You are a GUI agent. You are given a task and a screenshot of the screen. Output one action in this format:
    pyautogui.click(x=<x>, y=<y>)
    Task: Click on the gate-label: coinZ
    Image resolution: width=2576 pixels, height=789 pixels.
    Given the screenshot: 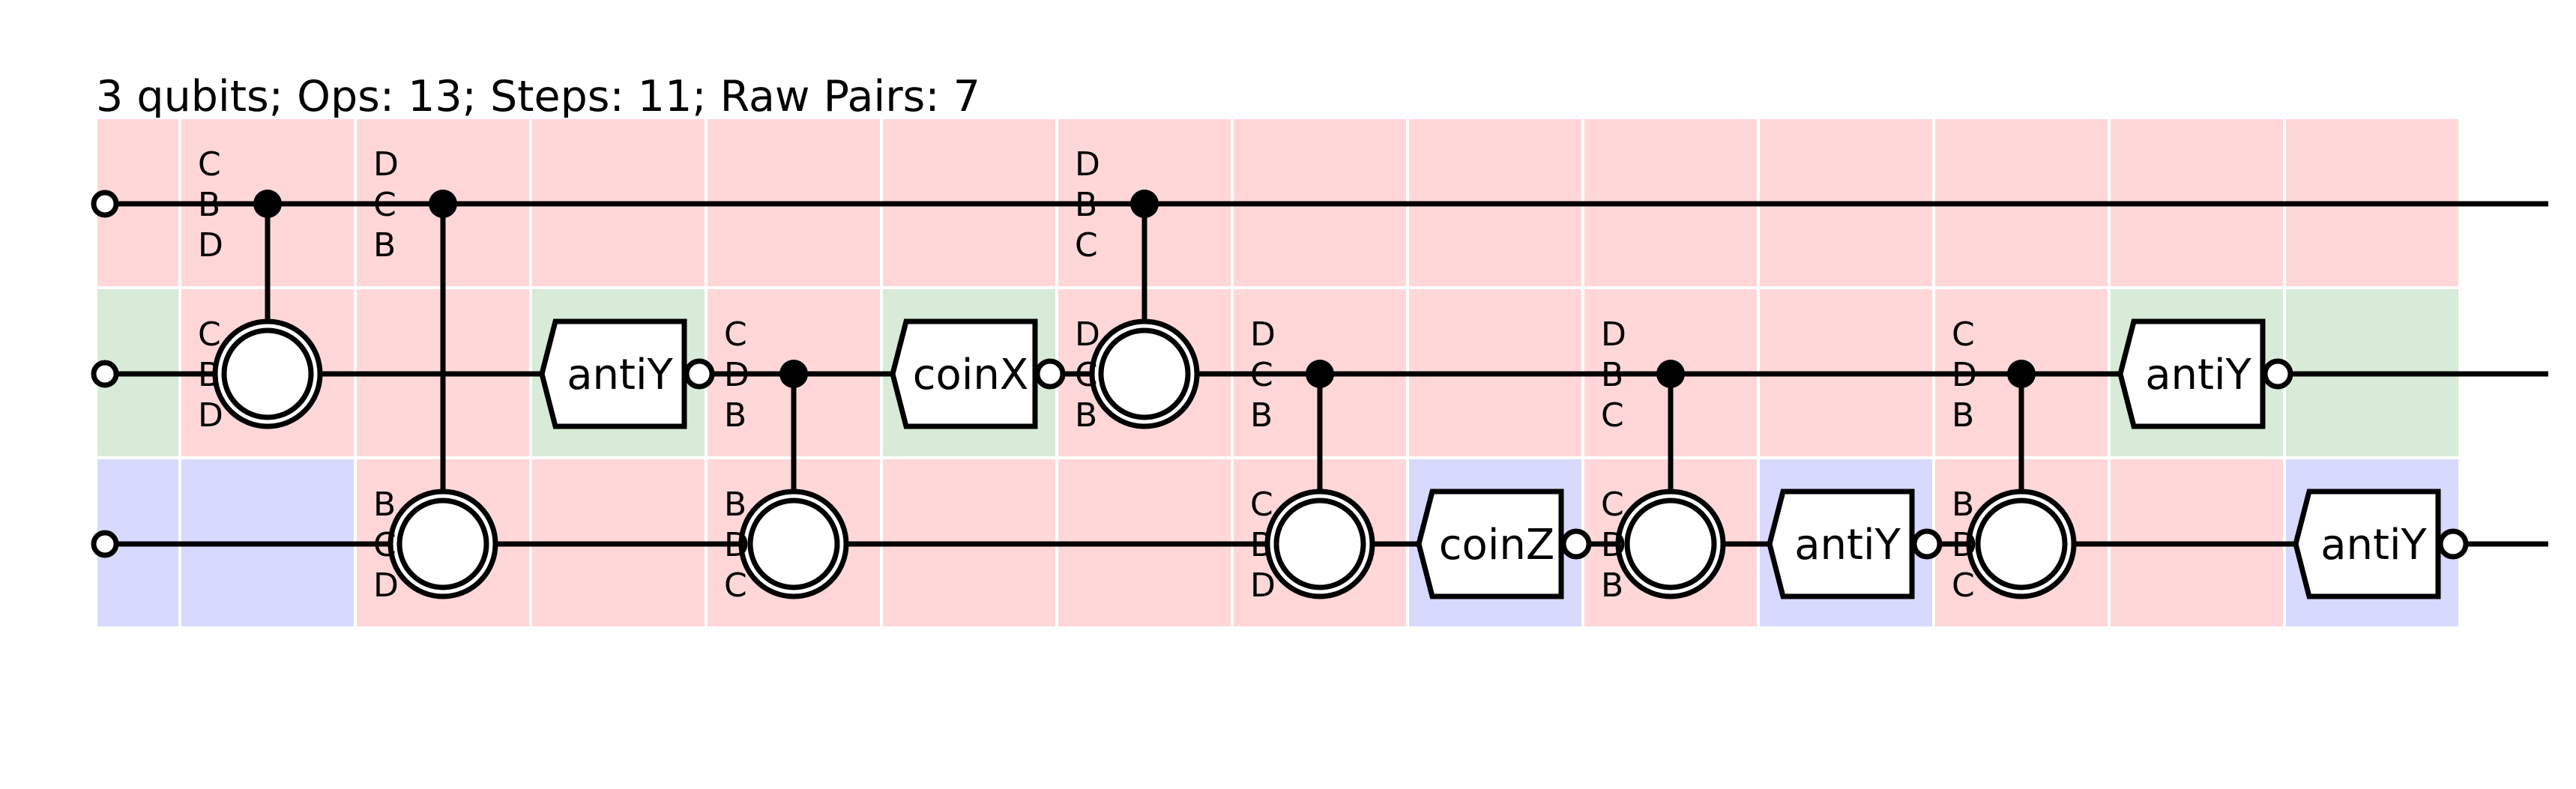 What is the action you would take?
    pyautogui.click(x=1496, y=545)
    